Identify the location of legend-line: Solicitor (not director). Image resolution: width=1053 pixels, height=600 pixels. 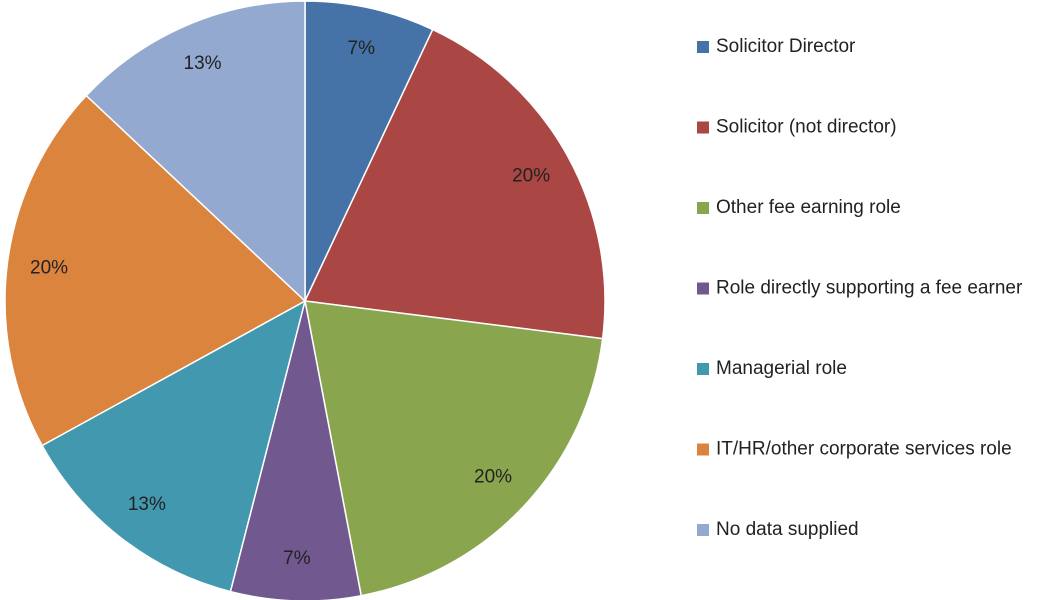
(806, 127).